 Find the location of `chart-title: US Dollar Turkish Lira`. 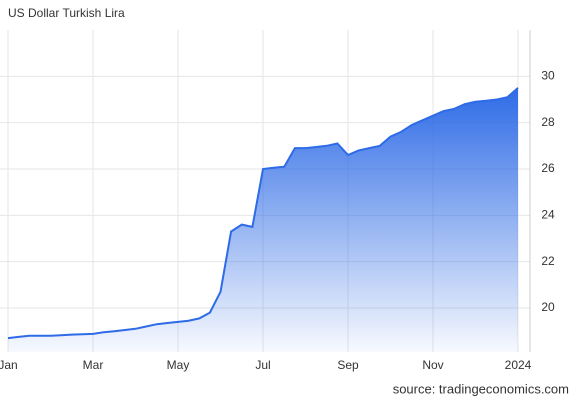

chart-title: US Dollar Turkish Lira is located at coordinates (66, 13).